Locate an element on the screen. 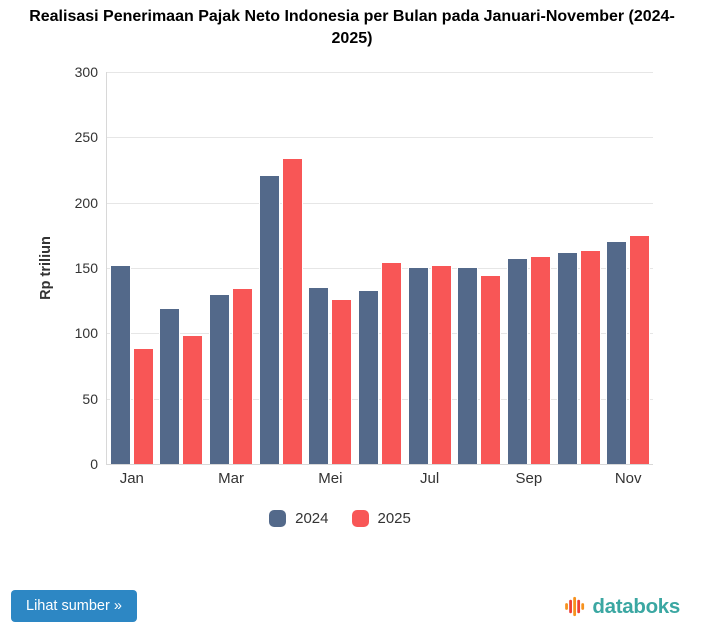 The image size is (704, 639). x-axis-tick-label: Nov is located at coordinates (628, 478).